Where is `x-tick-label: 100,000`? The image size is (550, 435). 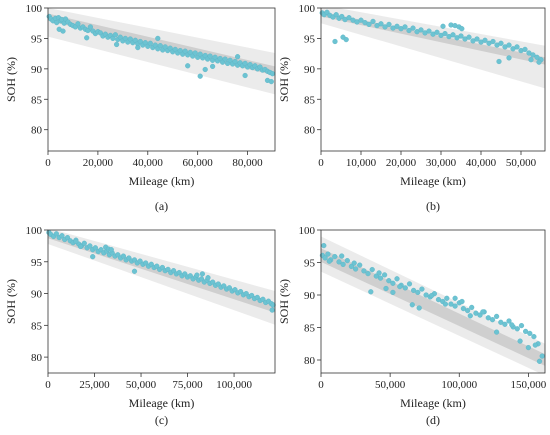
x-tick-label: 100,000 is located at coordinates (459, 385).